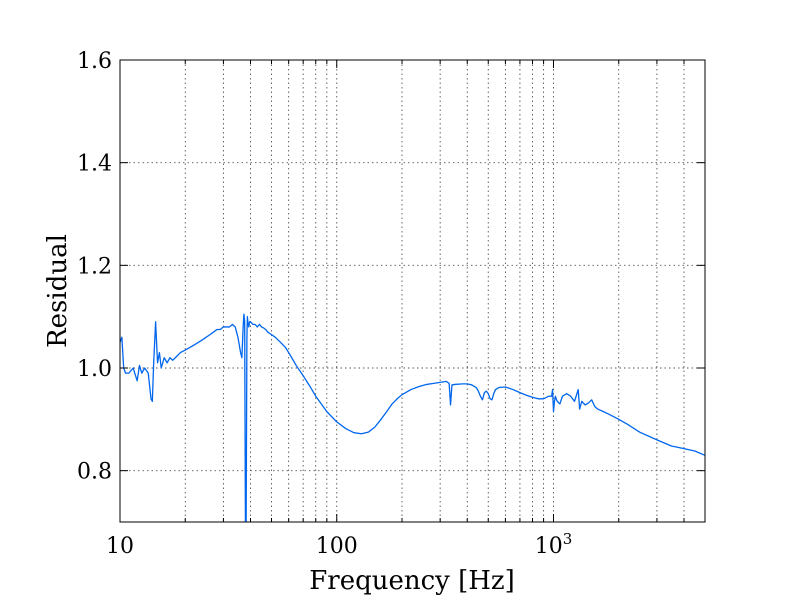 Image resolution: width=800 pixels, height=600 pixels. Describe the element at coordinates (120, 546) in the screenshot. I see `x-tick-label: 10` at that location.